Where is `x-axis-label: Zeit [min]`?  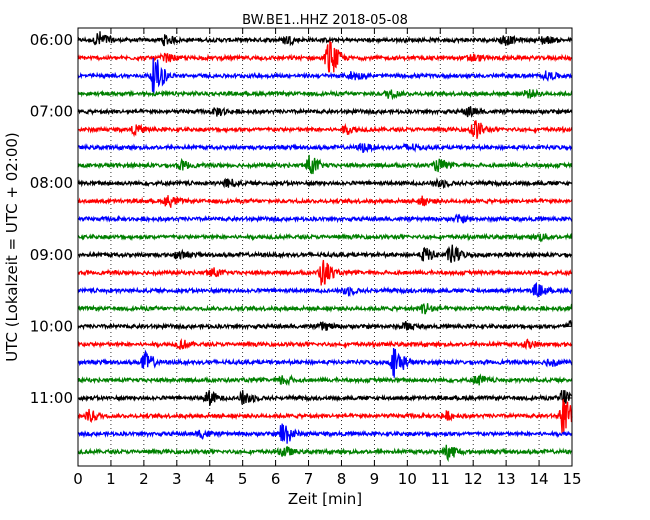 x-axis-label: Zeit [min] is located at coordinates (325, 499).